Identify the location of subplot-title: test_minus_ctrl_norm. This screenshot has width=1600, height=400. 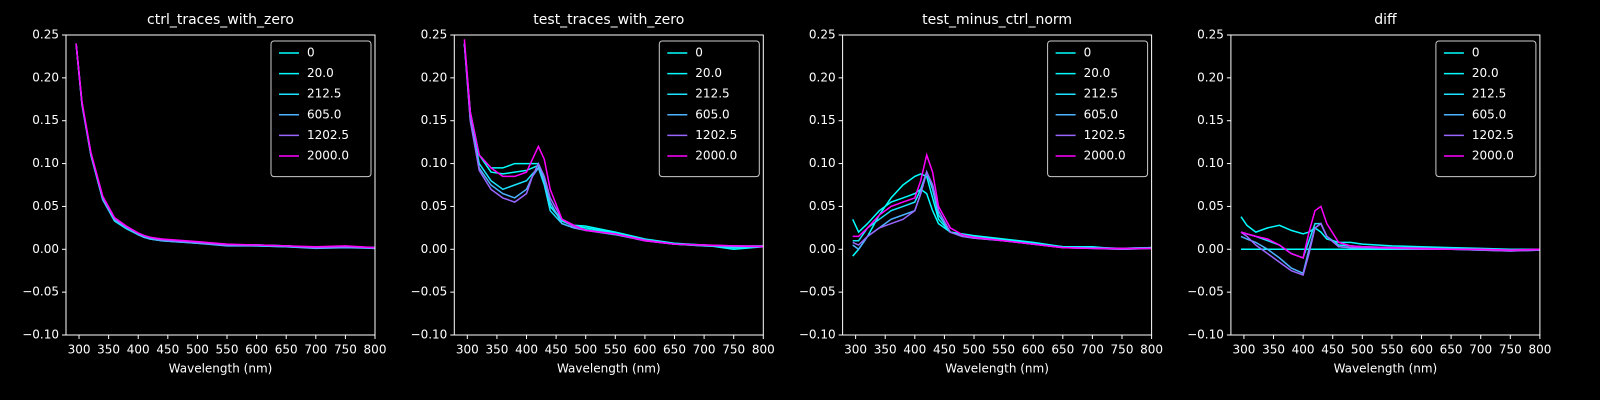
(997, 20).